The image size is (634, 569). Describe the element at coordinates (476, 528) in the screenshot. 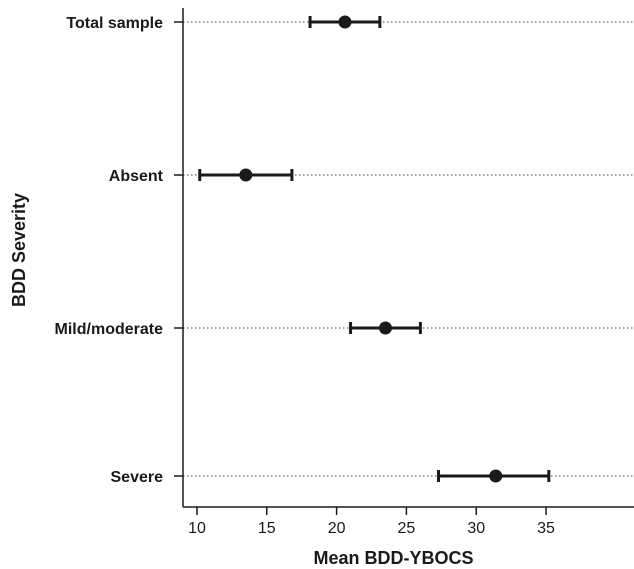

I see `x-tick-label-30: 30` at that location.